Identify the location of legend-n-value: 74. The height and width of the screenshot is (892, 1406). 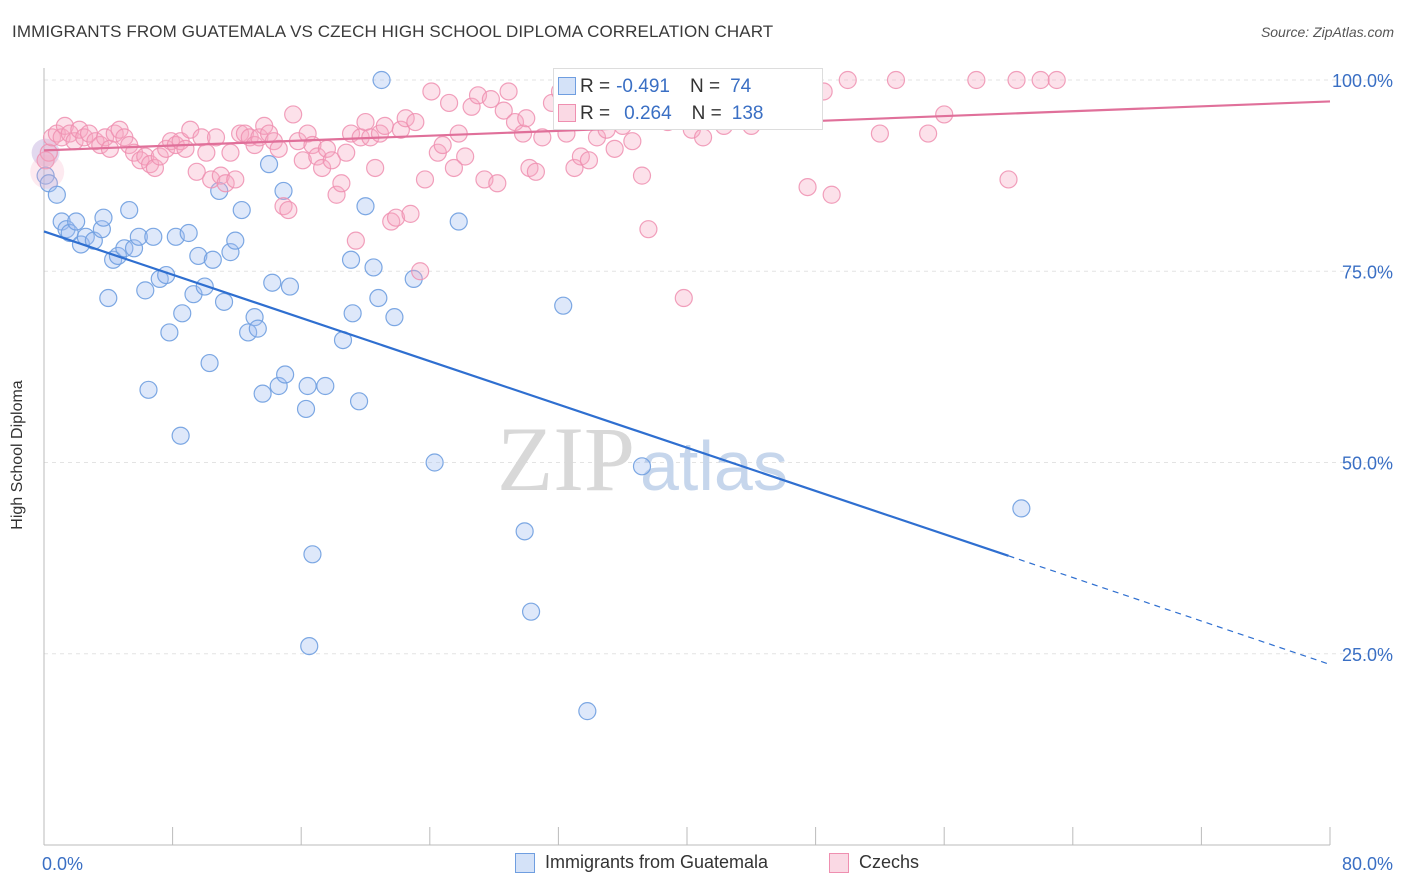
(741, 86).